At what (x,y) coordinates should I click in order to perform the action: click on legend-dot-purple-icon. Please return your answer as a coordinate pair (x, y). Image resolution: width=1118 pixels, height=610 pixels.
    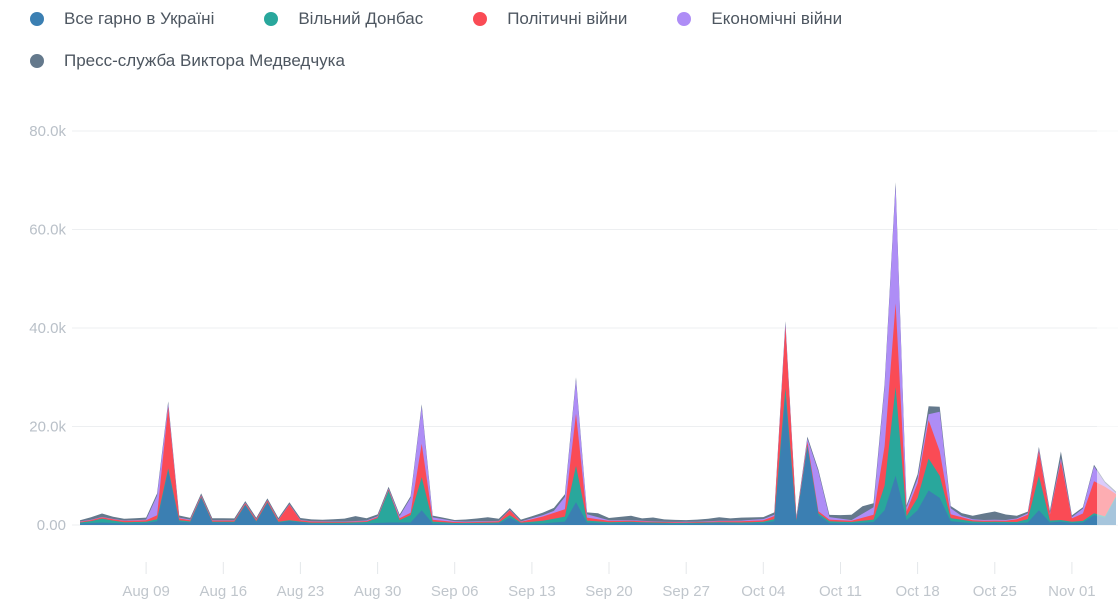
    Looking at the image, I should click on (684, 19).